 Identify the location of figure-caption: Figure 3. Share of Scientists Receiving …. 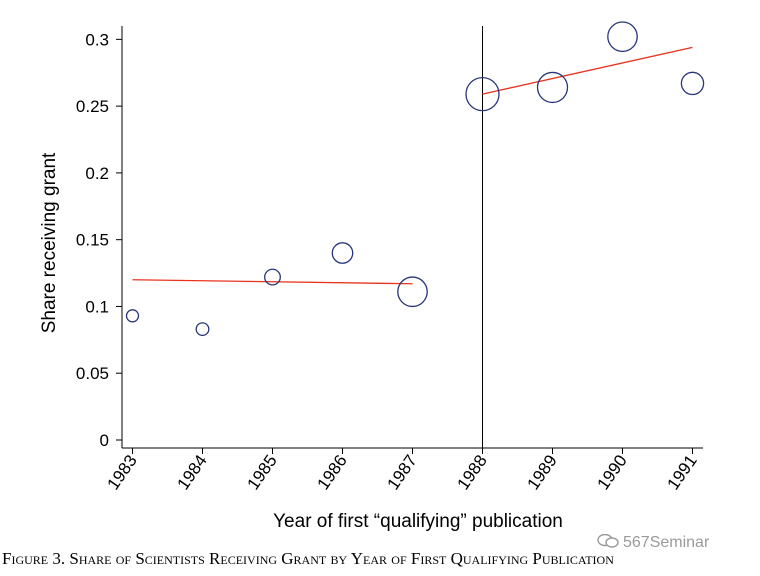
(308, 558).